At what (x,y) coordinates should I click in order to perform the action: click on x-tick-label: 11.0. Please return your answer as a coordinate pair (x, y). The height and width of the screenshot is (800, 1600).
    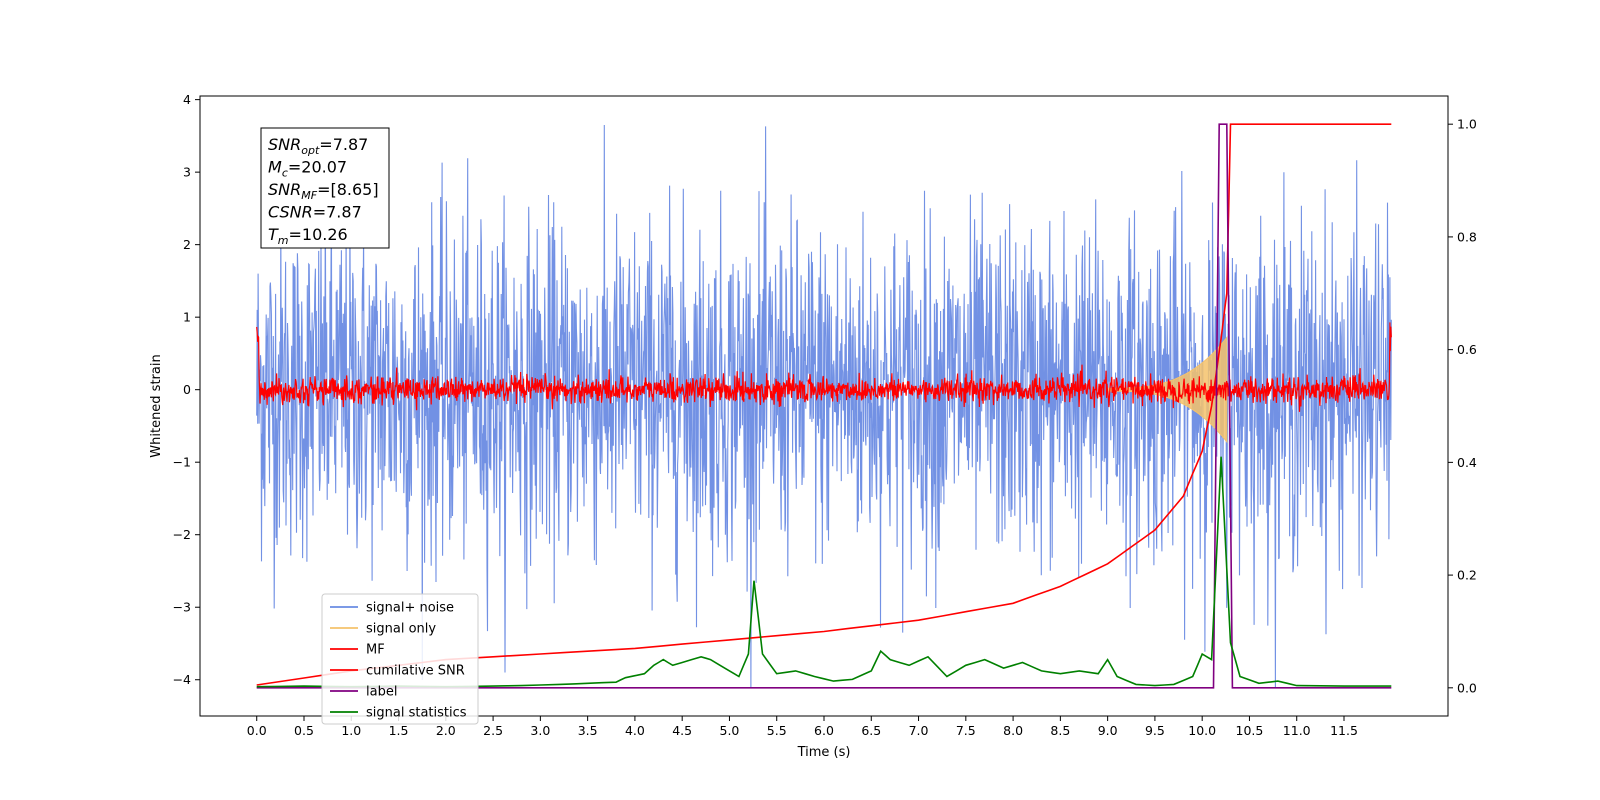
    Looking at the image, I should click on (1297, 730).